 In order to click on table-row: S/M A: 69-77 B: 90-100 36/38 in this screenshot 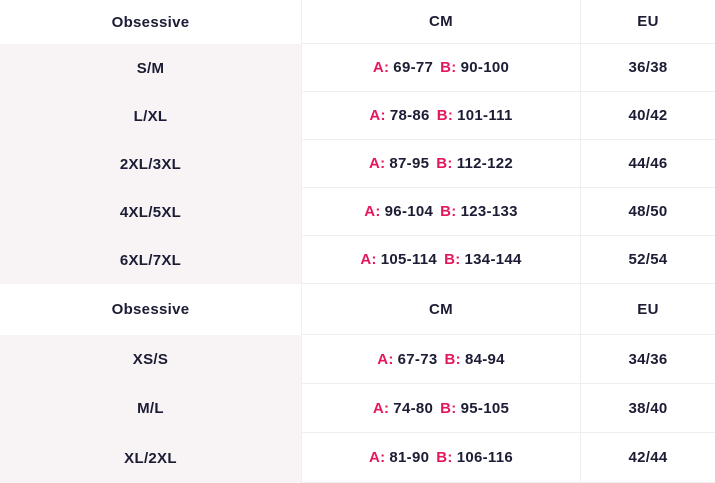, I will do `click(357, 68)`.